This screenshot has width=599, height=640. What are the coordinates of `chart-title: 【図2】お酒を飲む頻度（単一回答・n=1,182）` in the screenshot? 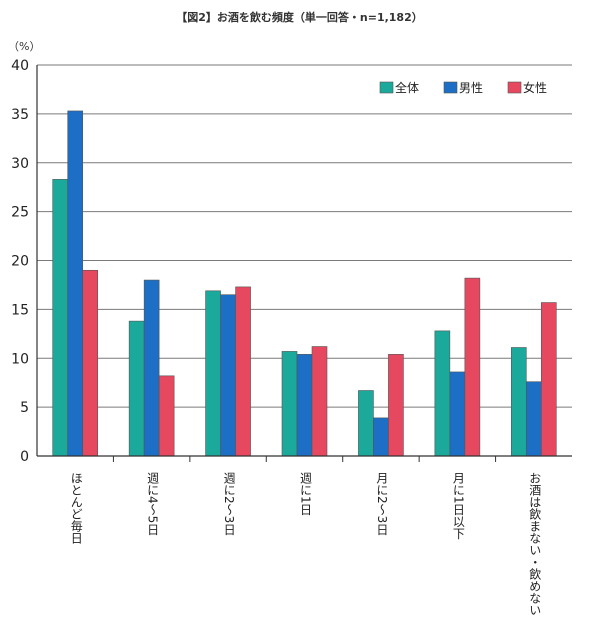 It's located at (299, 17).